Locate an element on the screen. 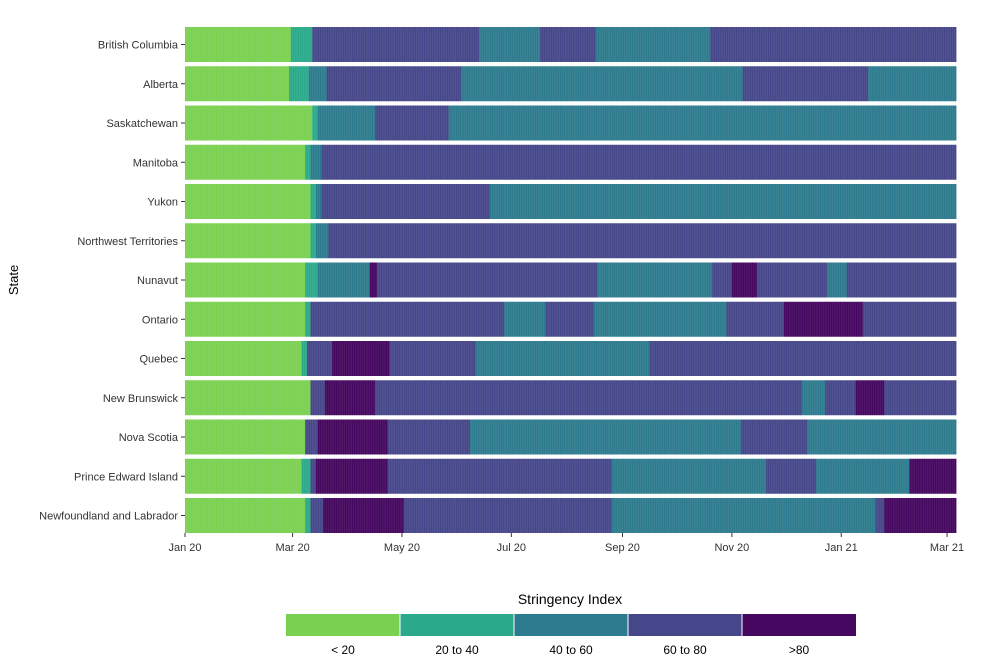 This screenshot has height=666, width=997. y-tick-label: Nova Scotia is located at coordinates (149, 438).